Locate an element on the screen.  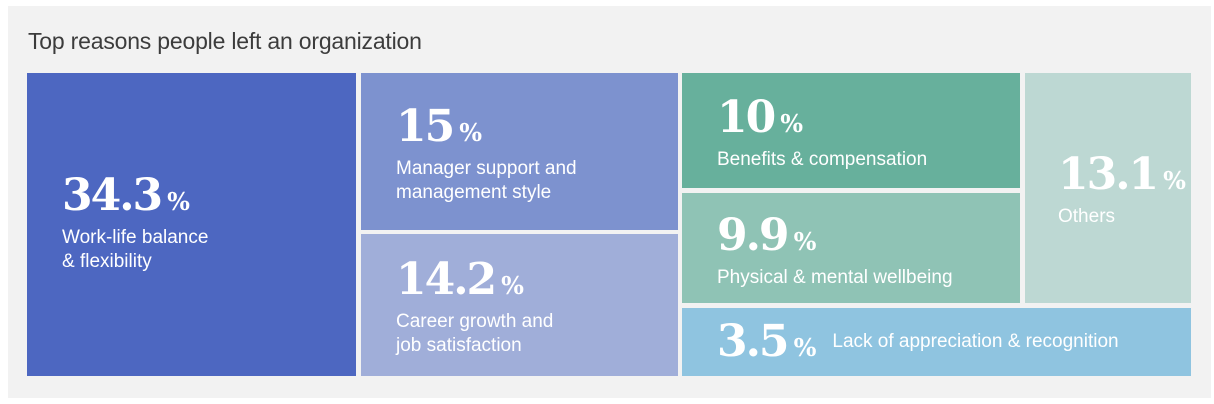
block-label: Lack of appreciation & recognition is located at coordinates (975, 342).